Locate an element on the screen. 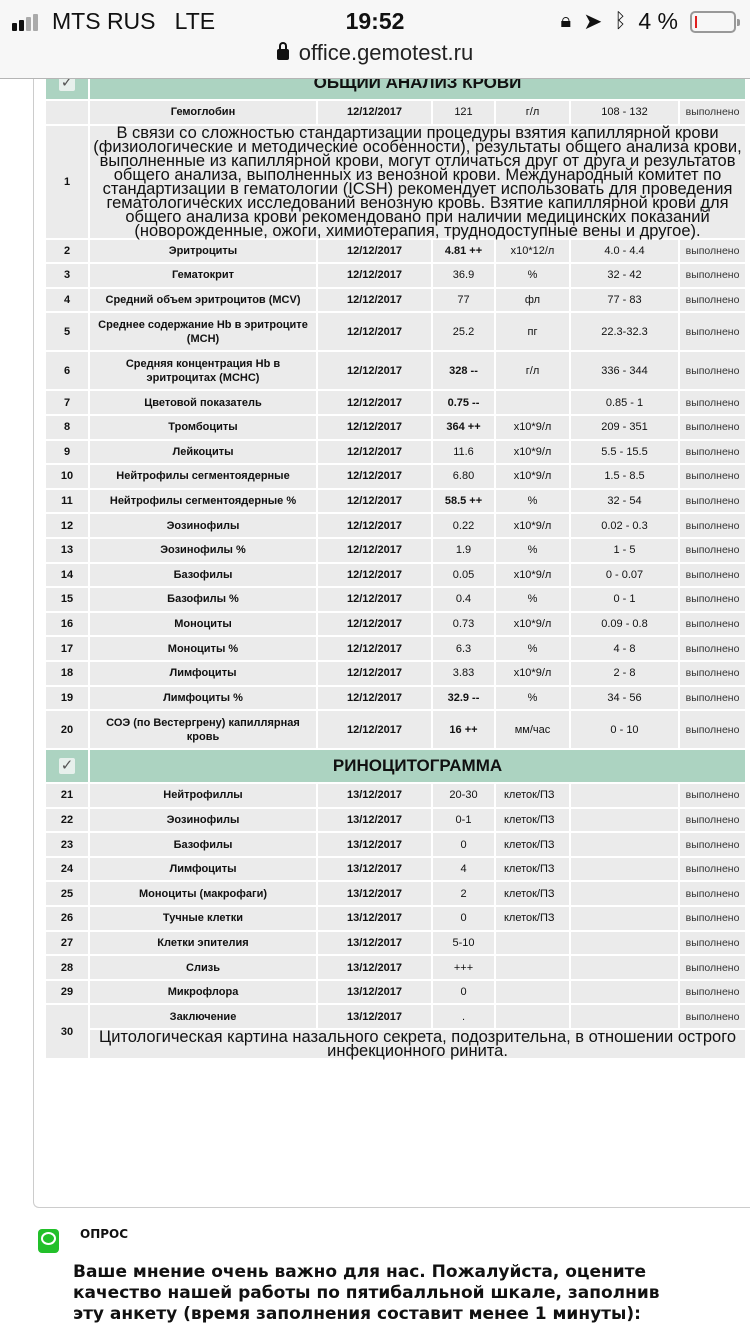  section-header: ✓ РИНОЦИТОГРАММА is located at coordinates (396, 766).